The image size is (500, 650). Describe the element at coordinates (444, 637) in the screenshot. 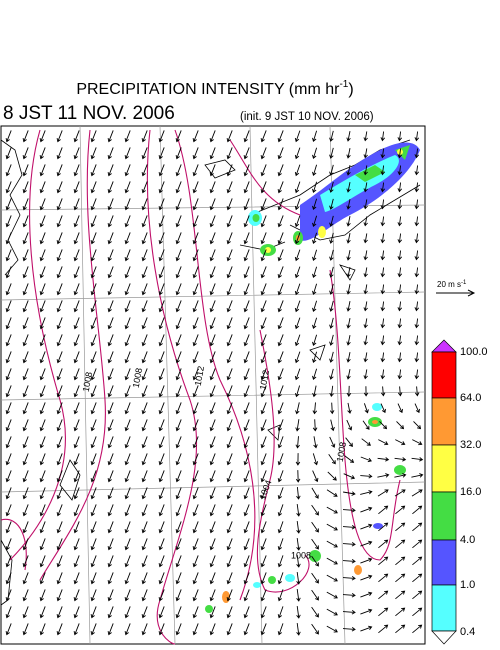

I see `colorbar-cap` at that location.